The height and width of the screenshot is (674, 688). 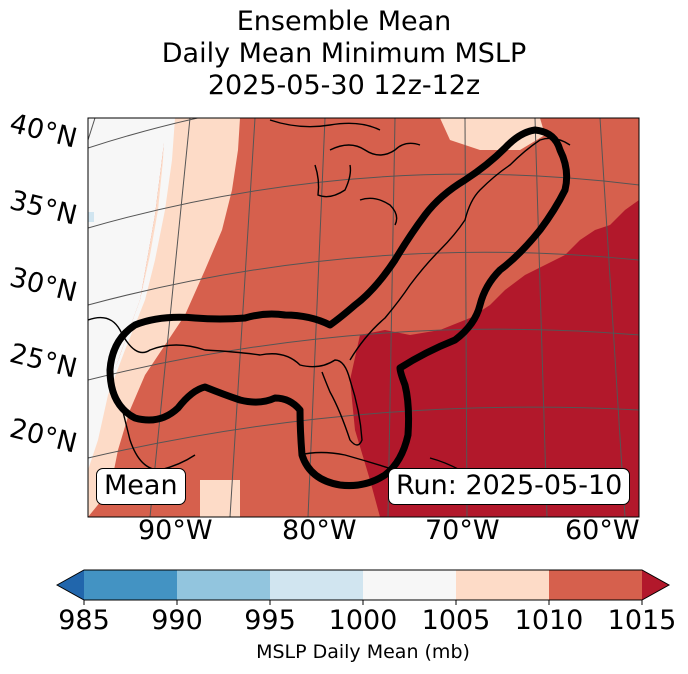 I want to click on lon-label-70w: 70°W, so click(x=462, y=530).